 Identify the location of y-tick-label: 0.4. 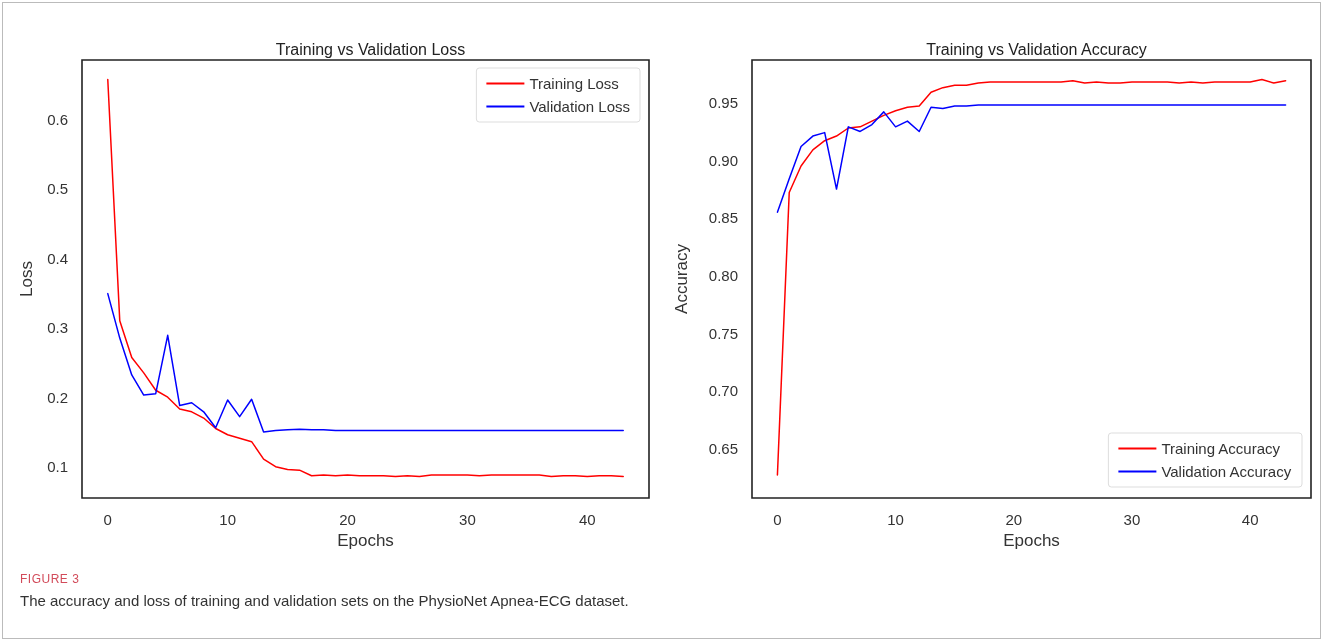
(57, 258).